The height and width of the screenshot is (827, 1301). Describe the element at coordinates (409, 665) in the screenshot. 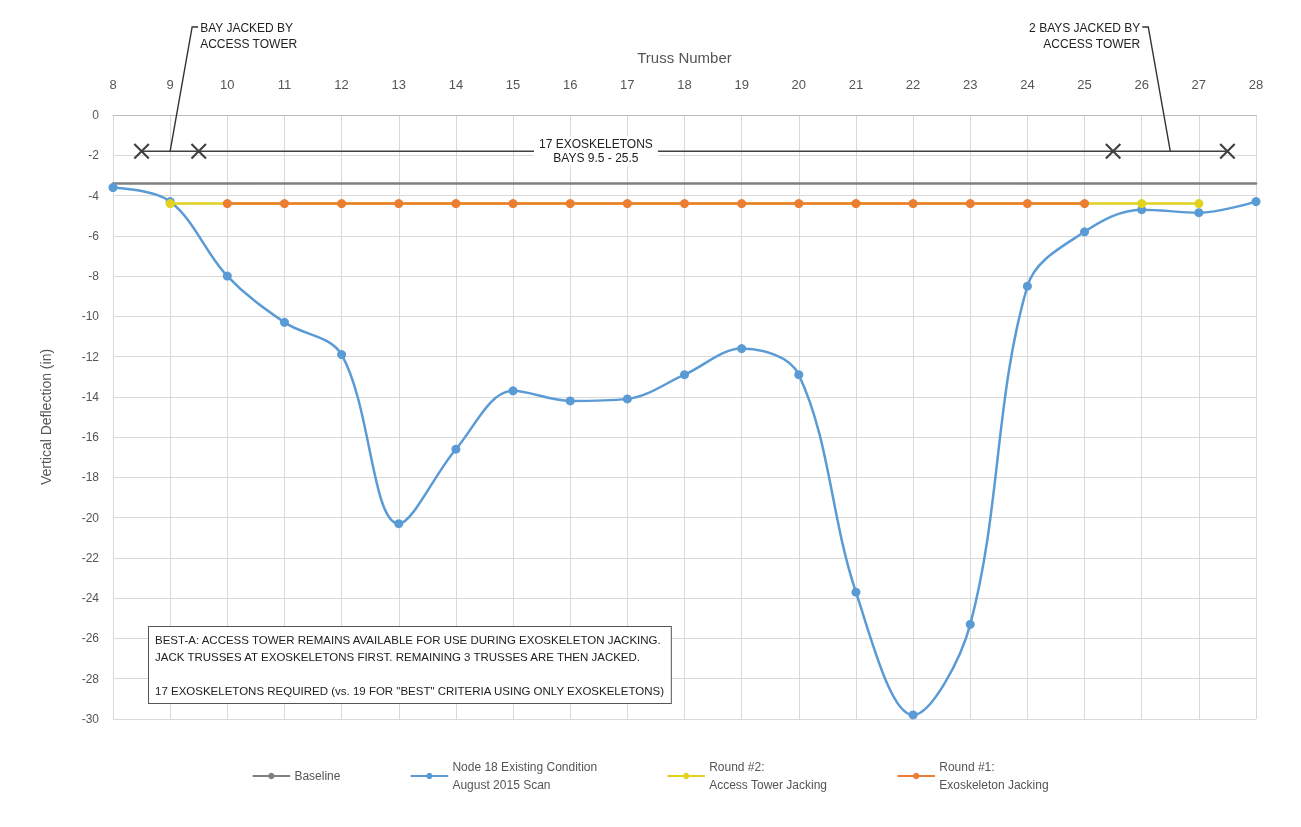

I see `text: BEST-A: ACCESS TOWER REMAINS AVAILABLE FOR USE DURING EXOSKELETON JACKING. JACK TRUSSES AT EXOSKELETONS FIRST. REMAINING 3 TRUSSES ARE THEN JACKED. 17 EXOSKELETONS REQUIRED (vs. 19 FOR "BEST" CRITERIA USING ONLY EXOSKELETONS)` at that location.